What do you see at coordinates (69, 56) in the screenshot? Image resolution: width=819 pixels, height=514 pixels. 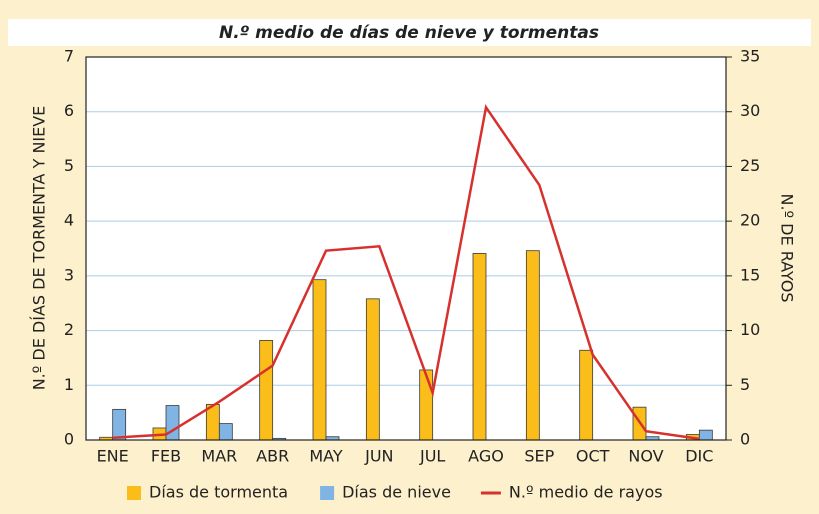 I see `y-tick-label: 7` at bounding box center [69, 56].